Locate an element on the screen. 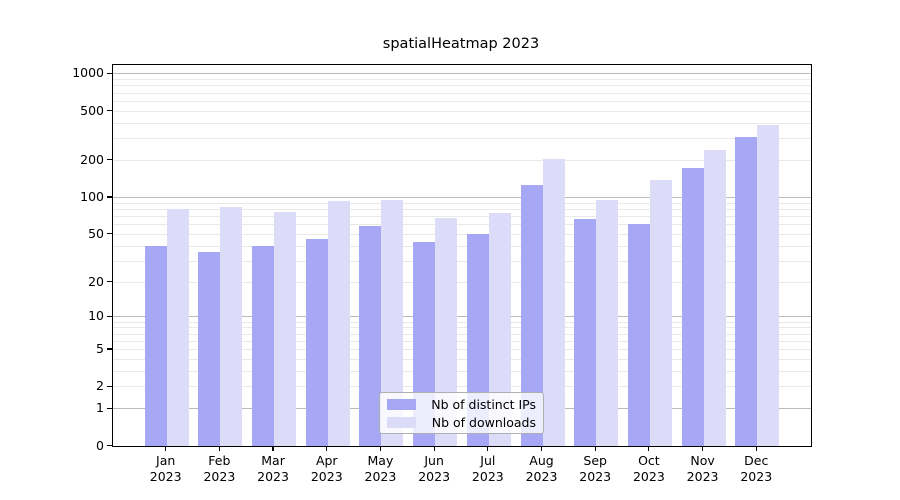  legend: Nb of distinct IPs Nb of downloads is located at coordinates (461, 413).